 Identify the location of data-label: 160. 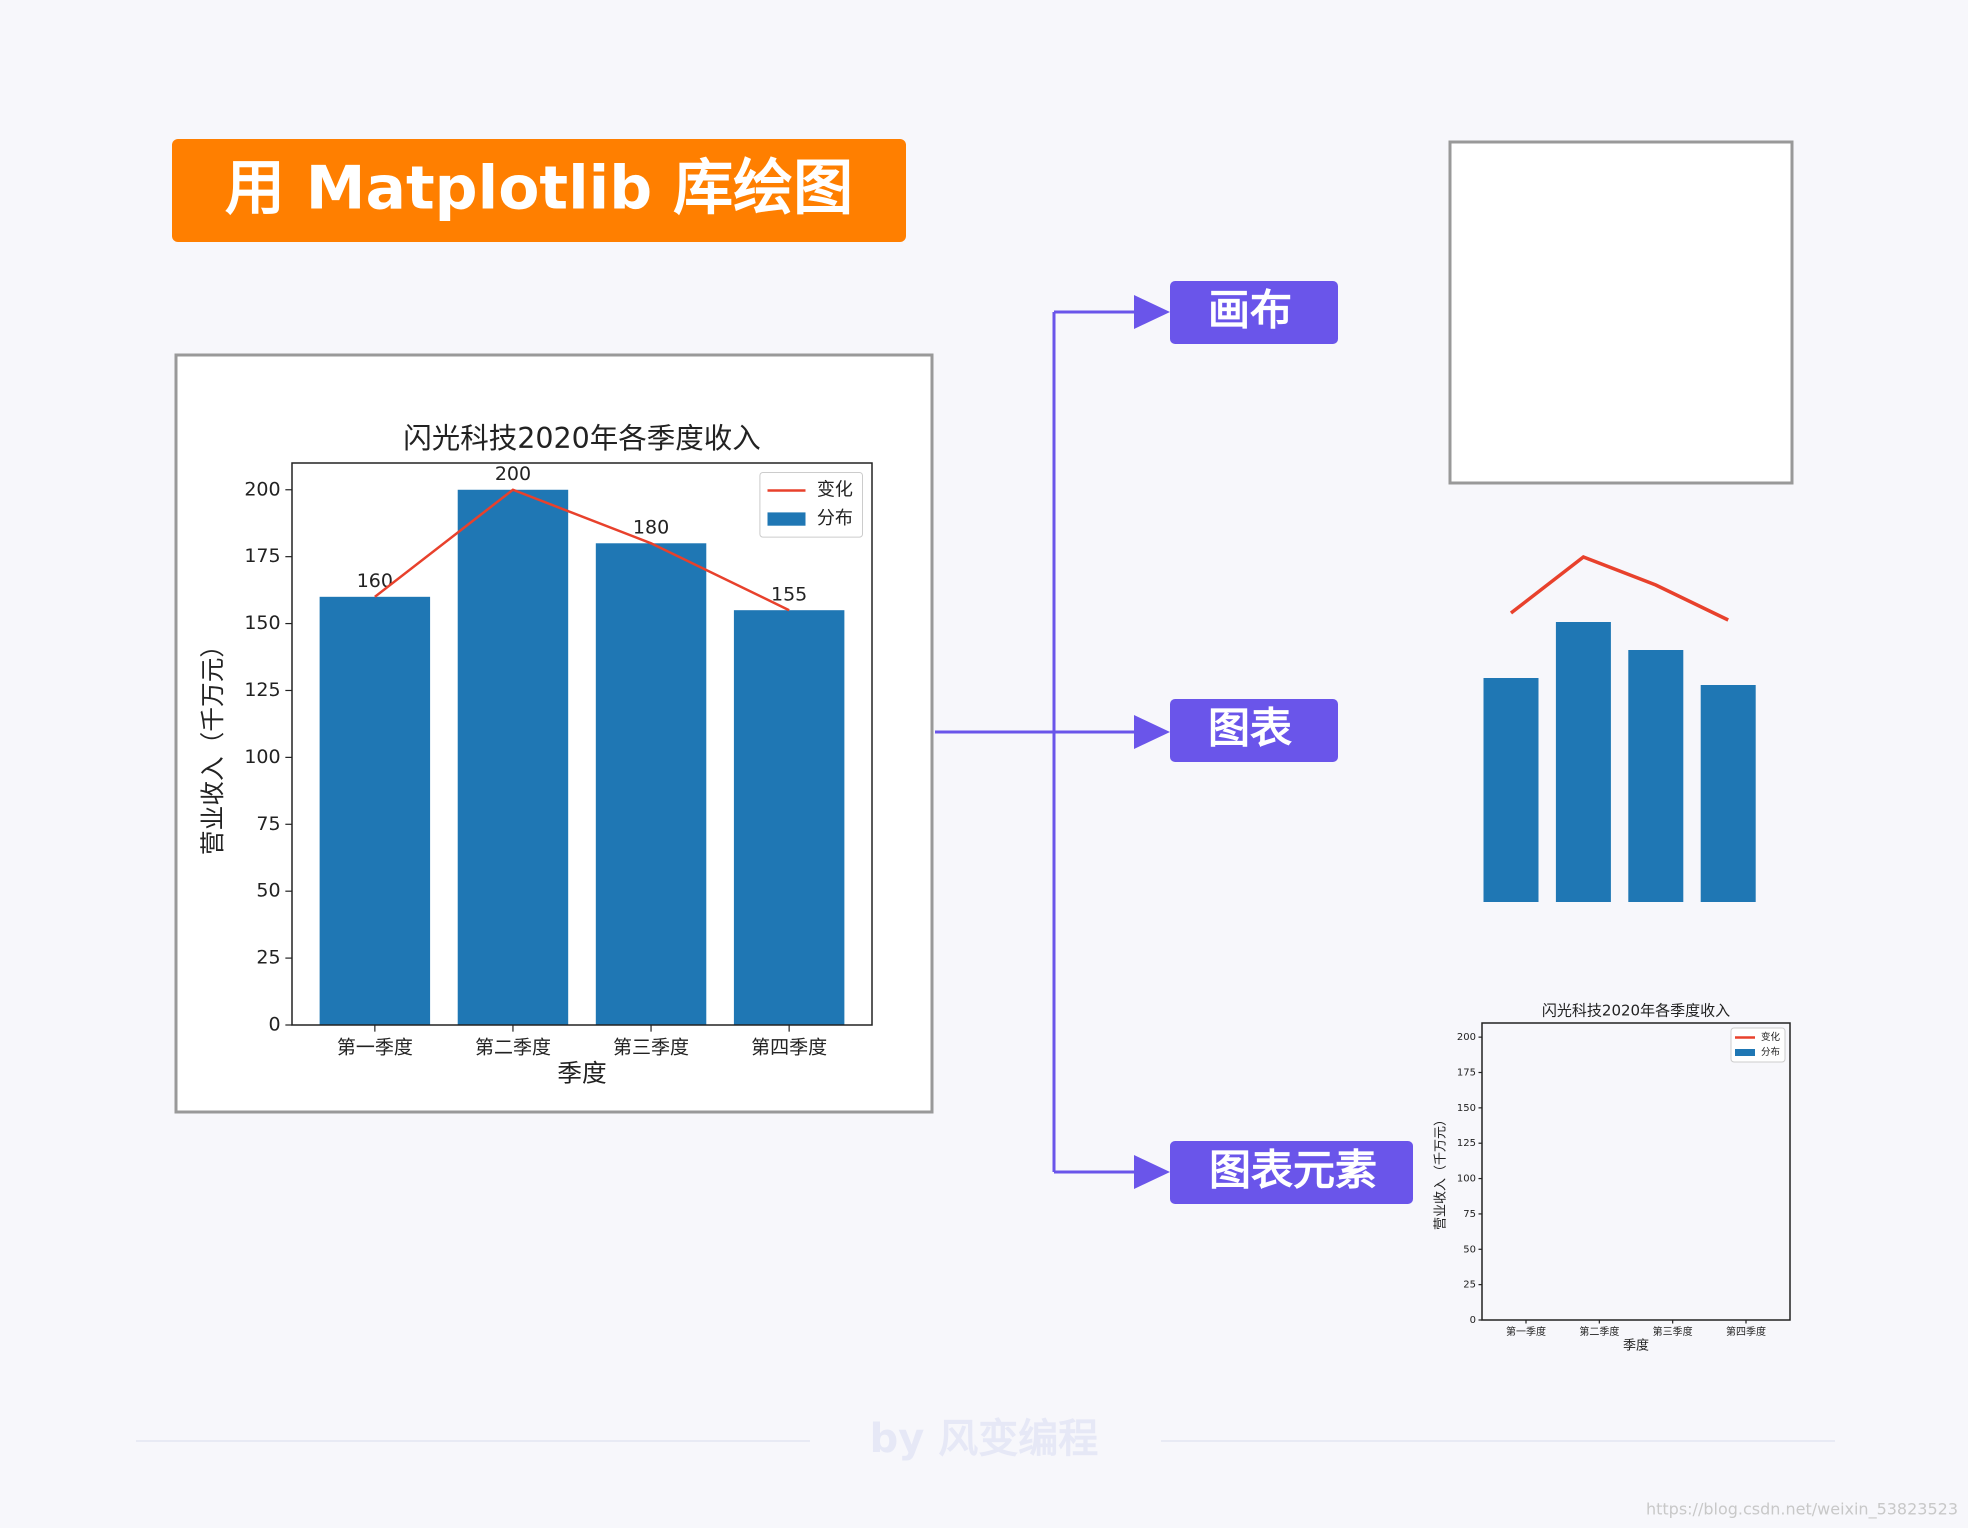
(375, 581).